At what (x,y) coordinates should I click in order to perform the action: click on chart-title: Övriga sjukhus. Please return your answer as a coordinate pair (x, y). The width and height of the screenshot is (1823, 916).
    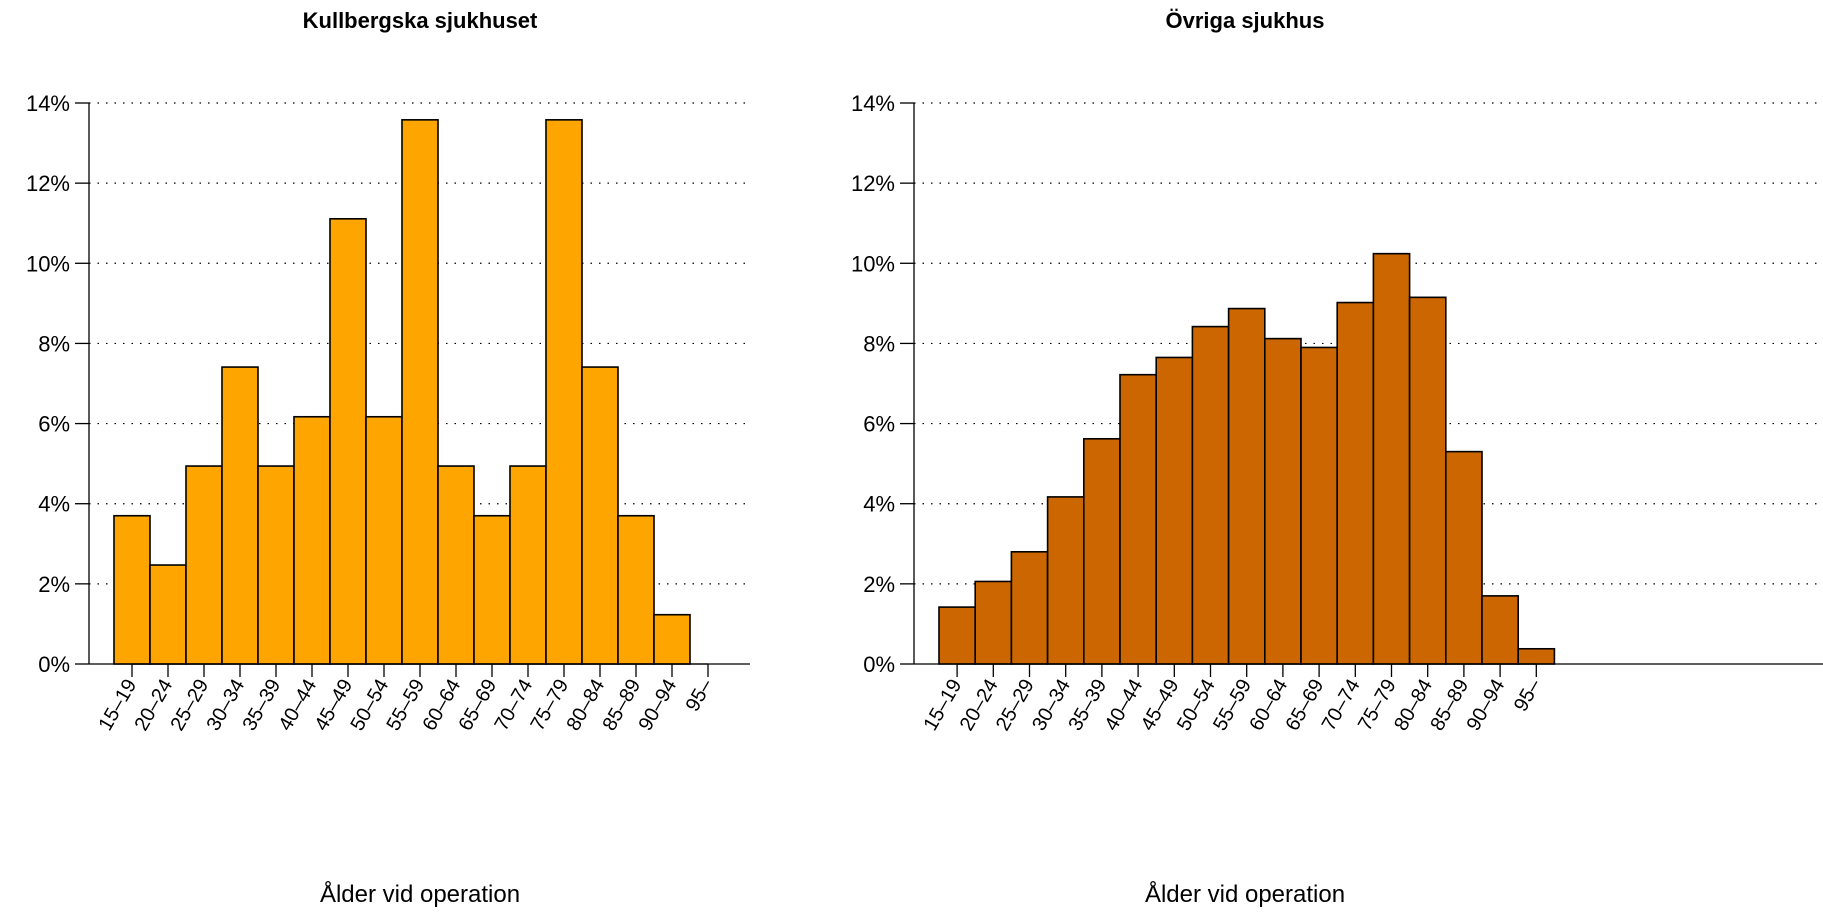
    Looking at the image, I should click on (1245, 20).